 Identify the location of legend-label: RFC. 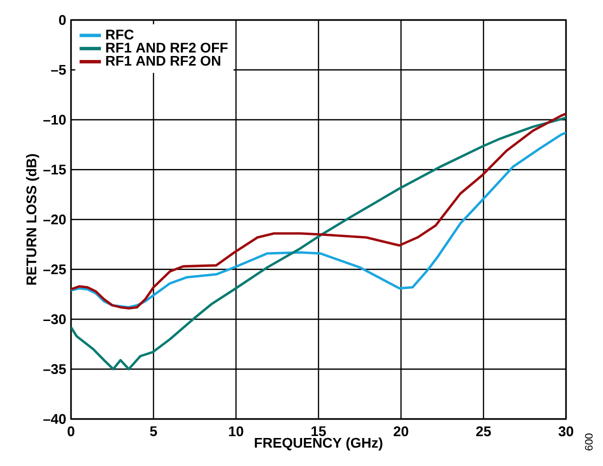
(120, 35).